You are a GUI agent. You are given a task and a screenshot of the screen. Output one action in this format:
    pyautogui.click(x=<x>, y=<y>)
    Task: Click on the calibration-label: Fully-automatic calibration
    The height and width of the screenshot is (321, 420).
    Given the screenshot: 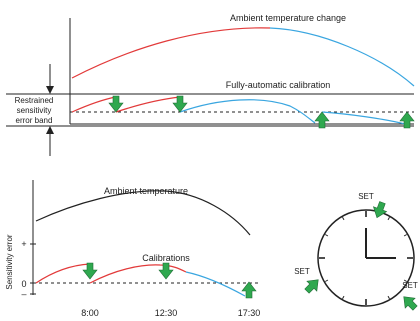 What is the action you would take?
    pyautogui.click(x=278, y=85)
    